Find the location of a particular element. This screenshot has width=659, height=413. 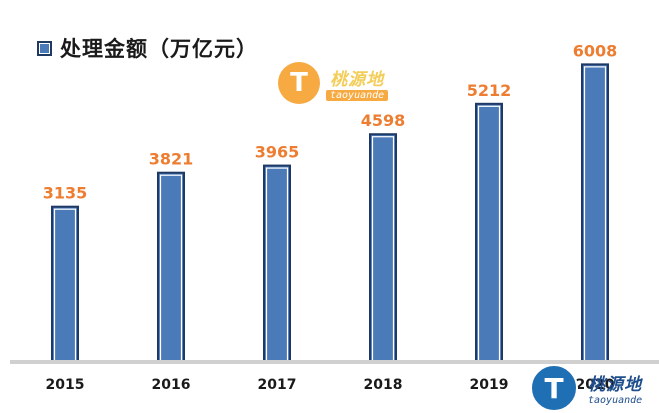

x-tick-label-2016: 2016 is located at coordinates (171, 385).